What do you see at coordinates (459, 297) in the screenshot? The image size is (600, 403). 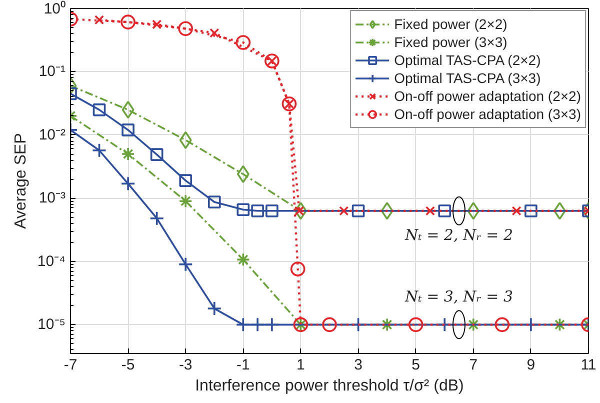 I see `annotation: Nₜ = 3, Nᵣ = 3` at bounding box center [459, 297].